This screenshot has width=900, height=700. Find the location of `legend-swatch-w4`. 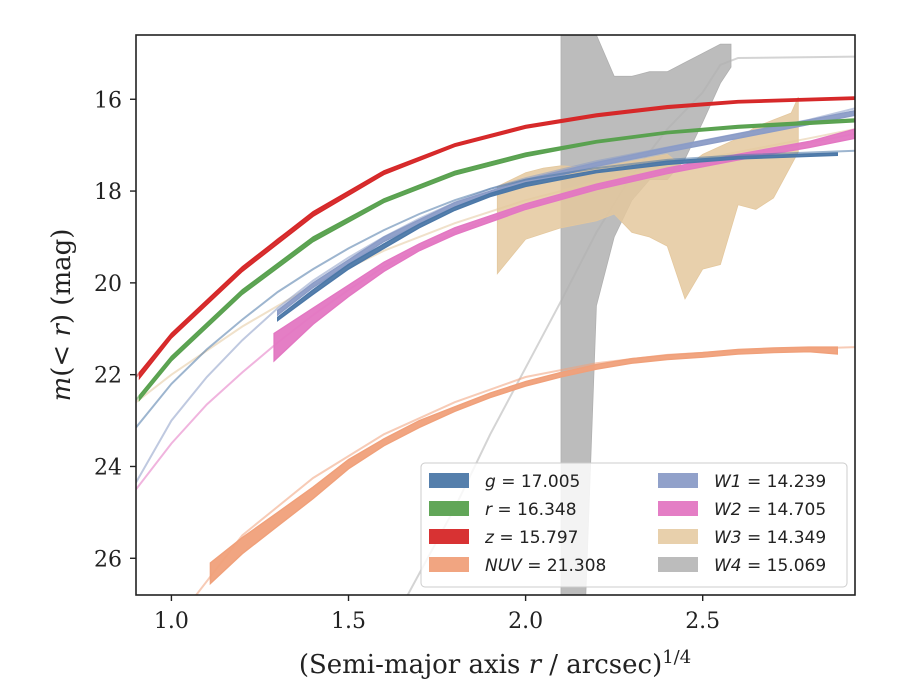

legend-swatch-w4 is located at coordinates (678, 564).